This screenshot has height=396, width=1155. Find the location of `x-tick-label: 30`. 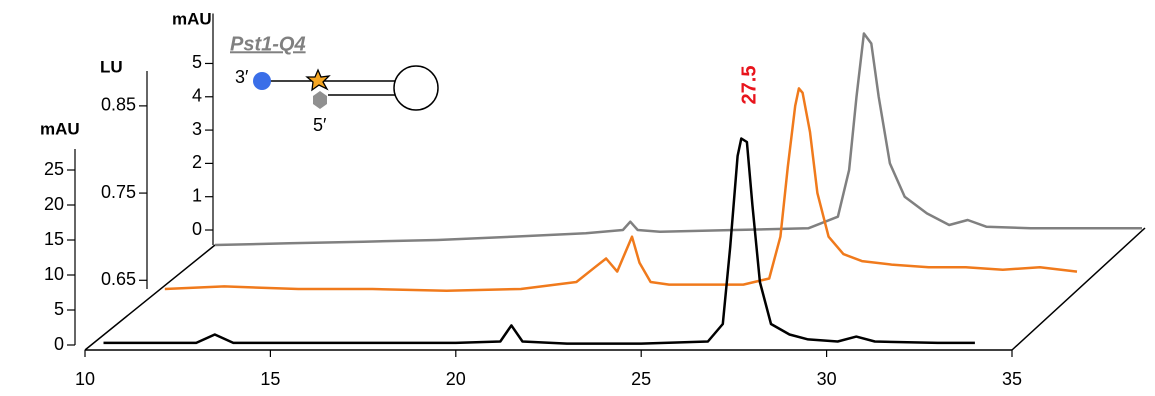

x-tick-label: 30 is located at coordinates (827, 379).